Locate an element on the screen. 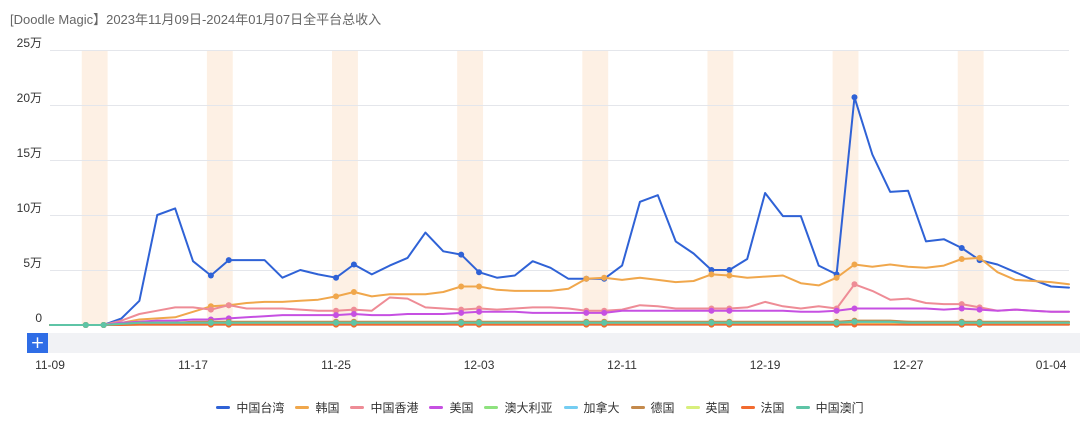  legend-item: 英国 is located at coordinates (707, 407).